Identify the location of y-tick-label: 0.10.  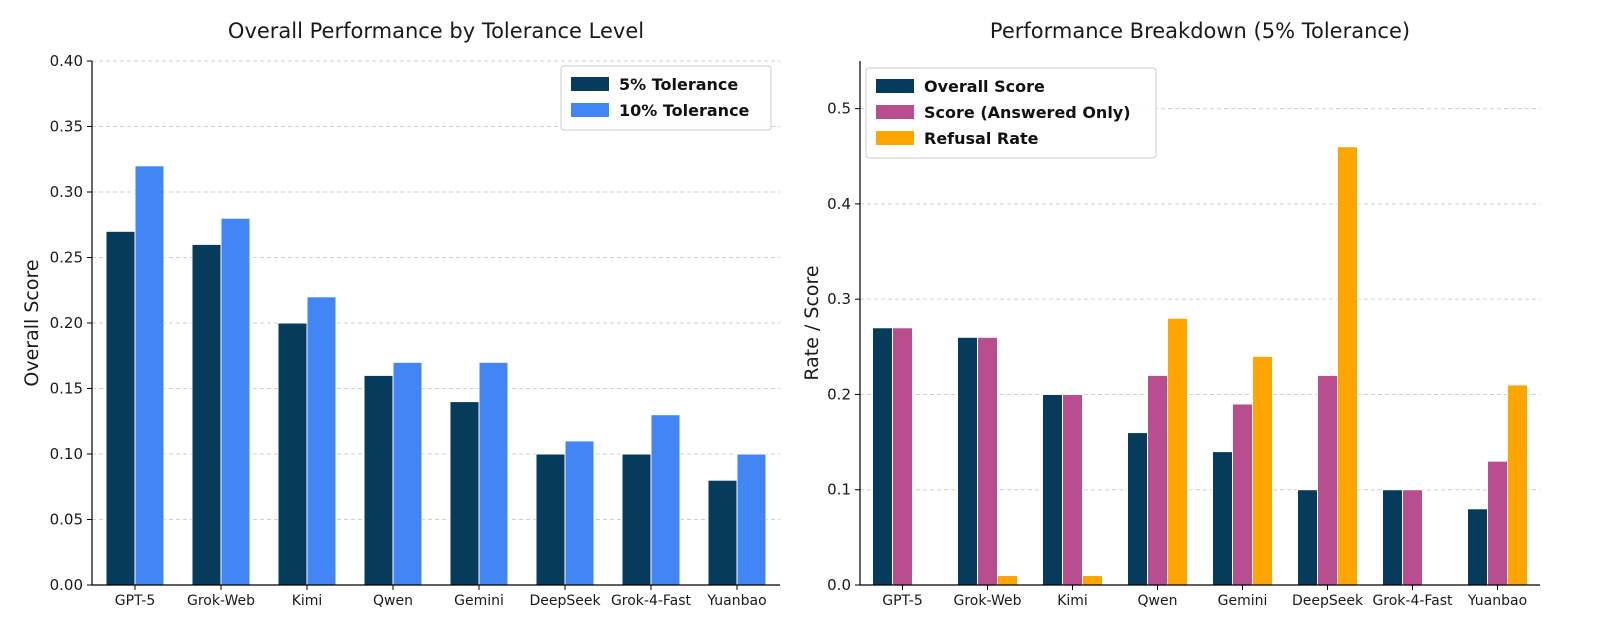
(66, 454).